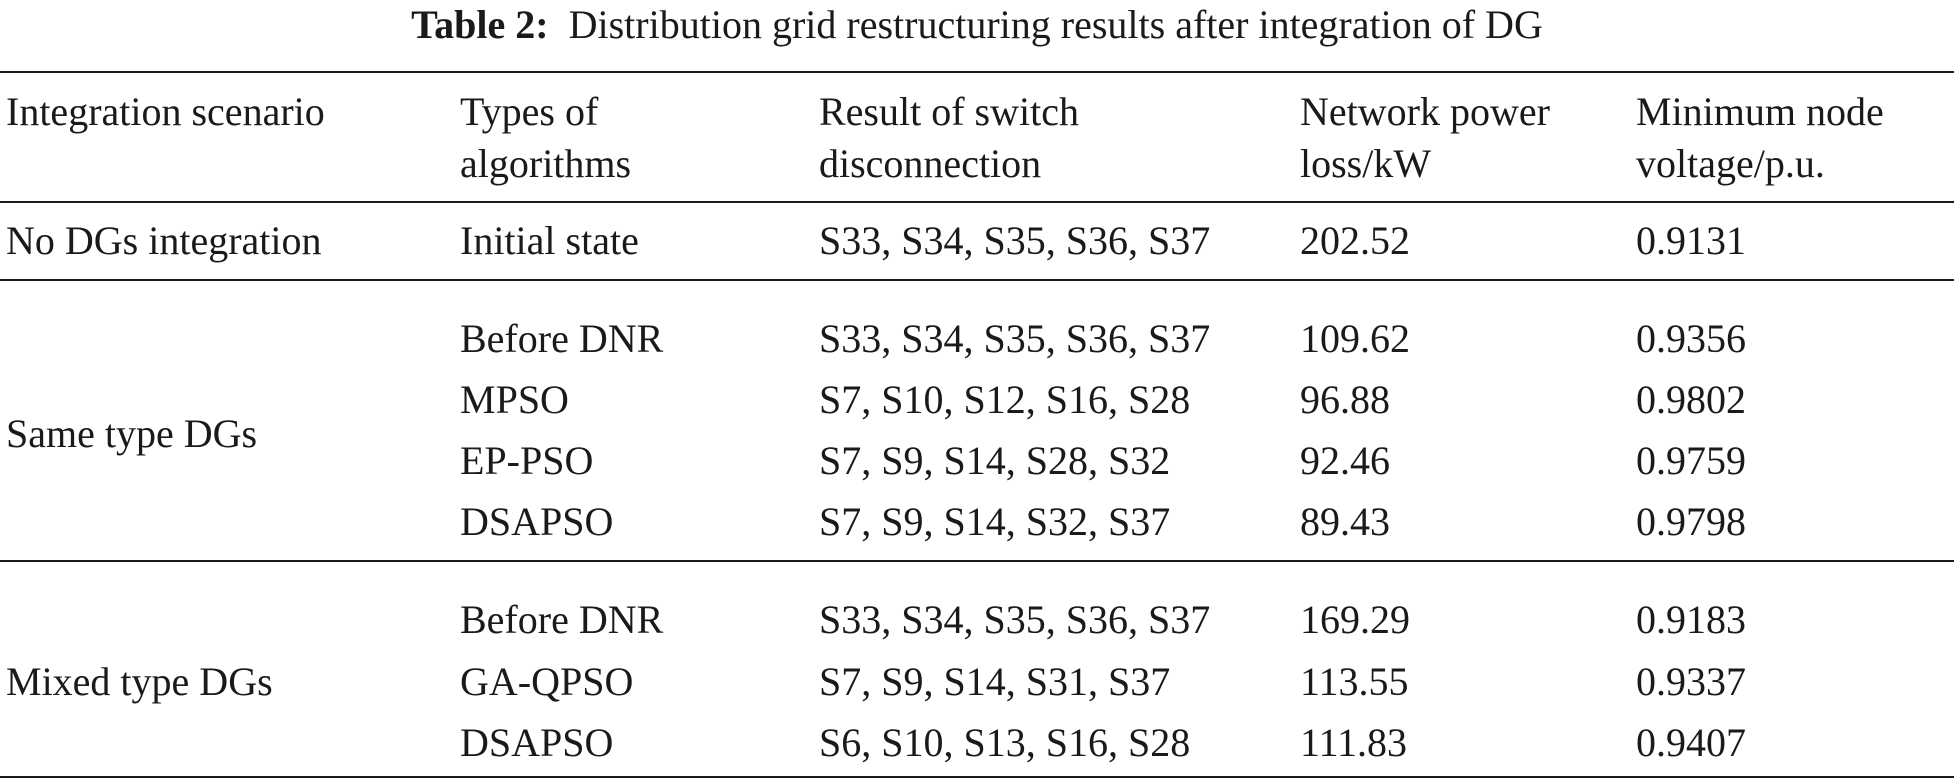 This screenshot has height=783, width=1954. I want to click on table-row-switches: S7, S9, S14, S28, S32, so click(995, 460).